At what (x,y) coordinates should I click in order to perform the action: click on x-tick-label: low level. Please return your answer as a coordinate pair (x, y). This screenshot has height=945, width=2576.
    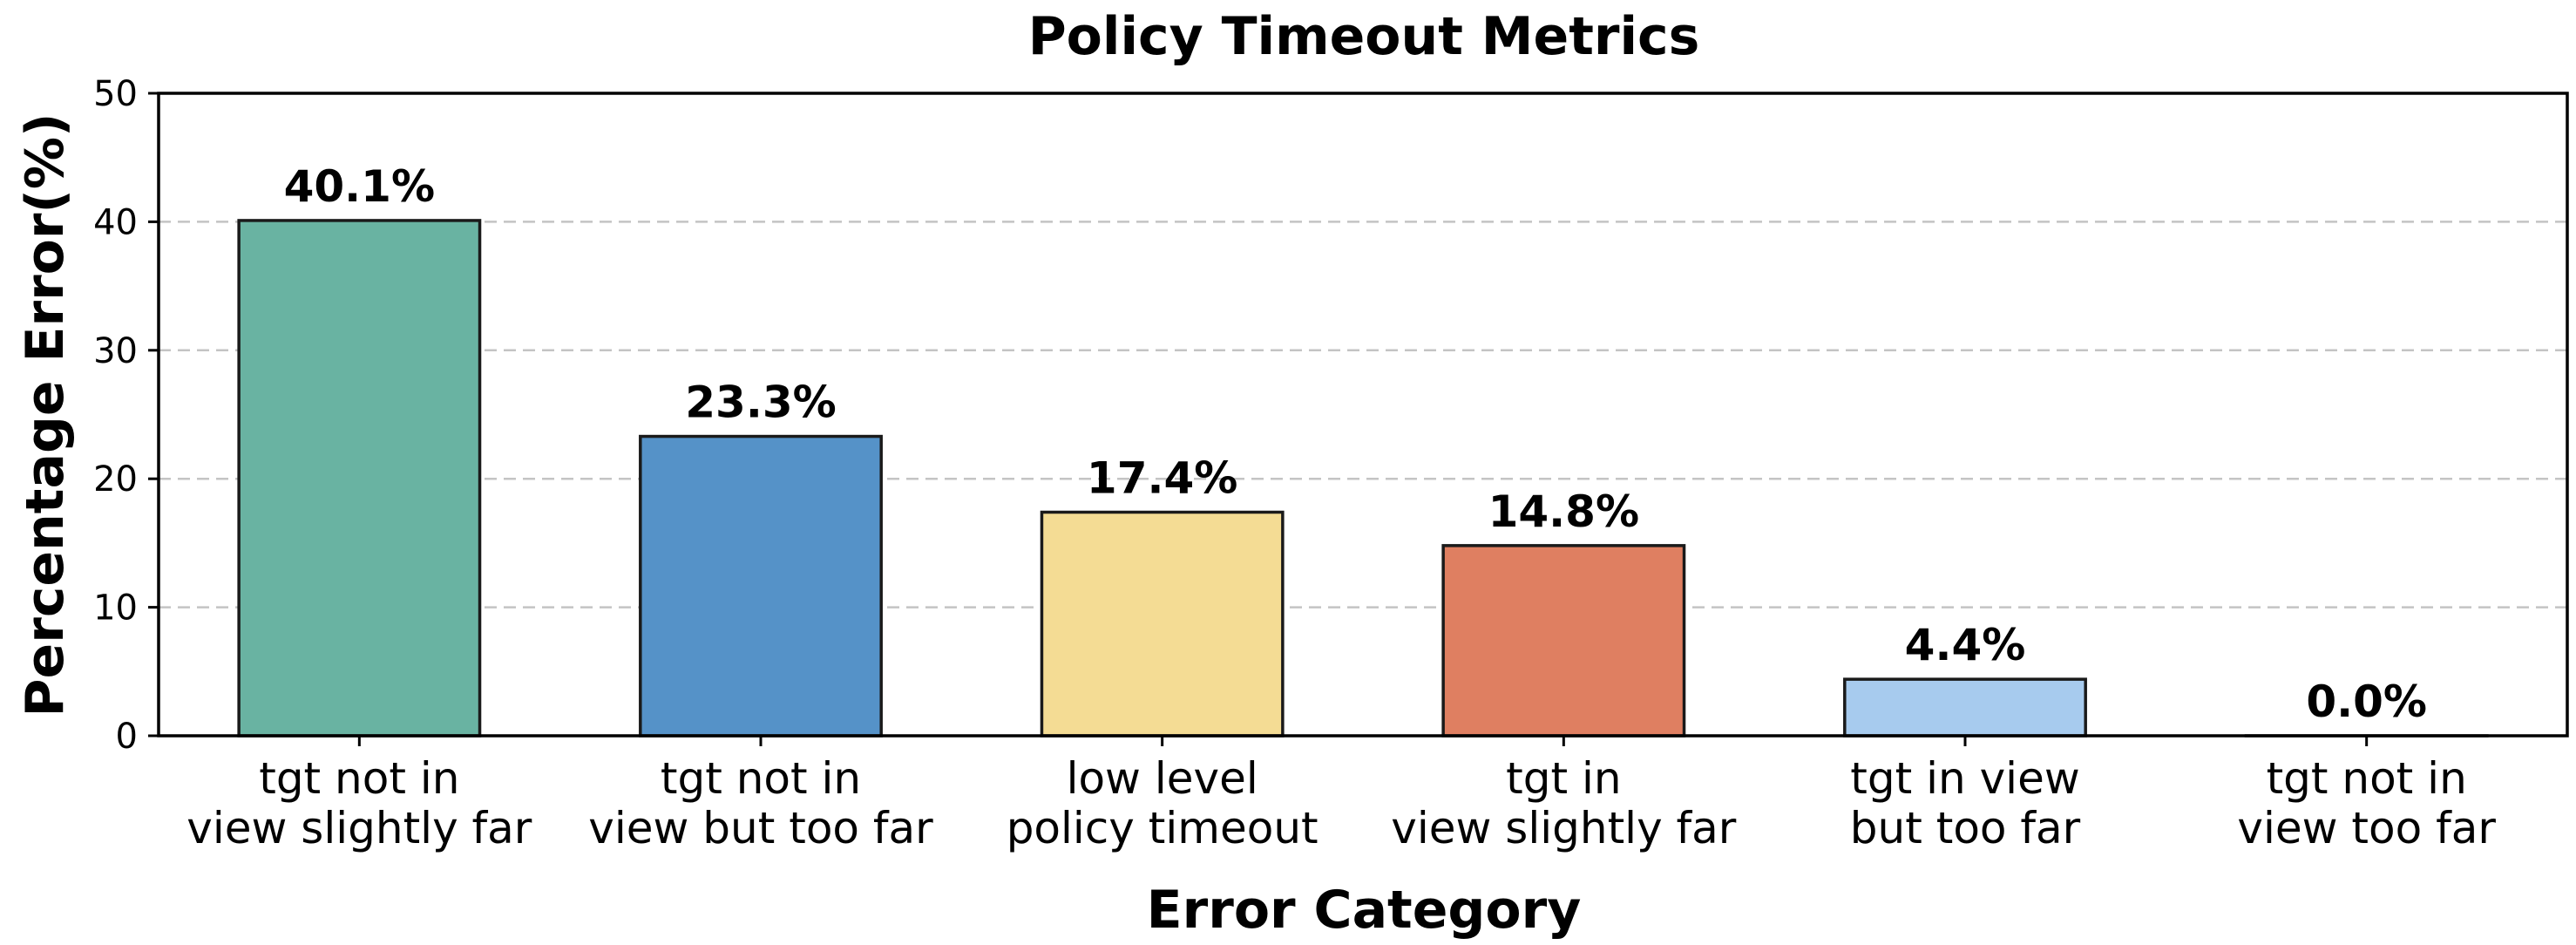
    Looking at the image, I should click on (1163, 779).